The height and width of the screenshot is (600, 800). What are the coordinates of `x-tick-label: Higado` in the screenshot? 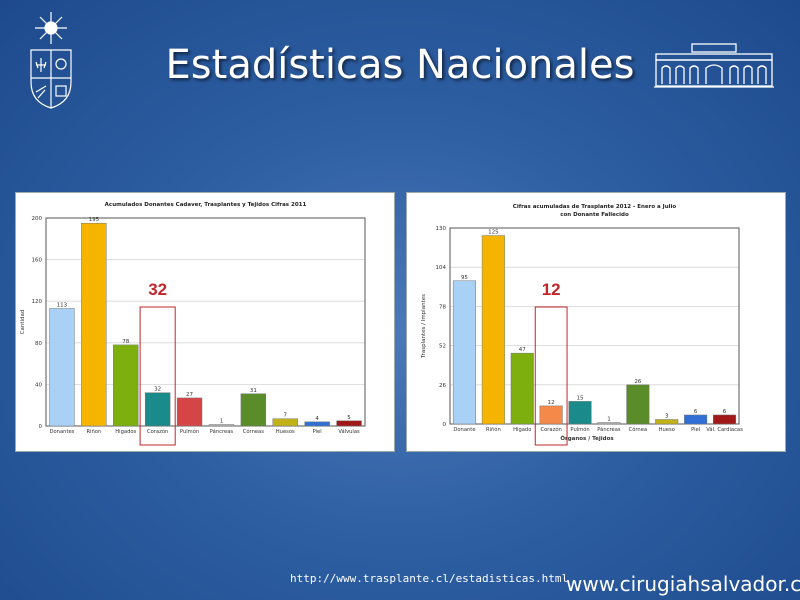 It's located at (522, 430).